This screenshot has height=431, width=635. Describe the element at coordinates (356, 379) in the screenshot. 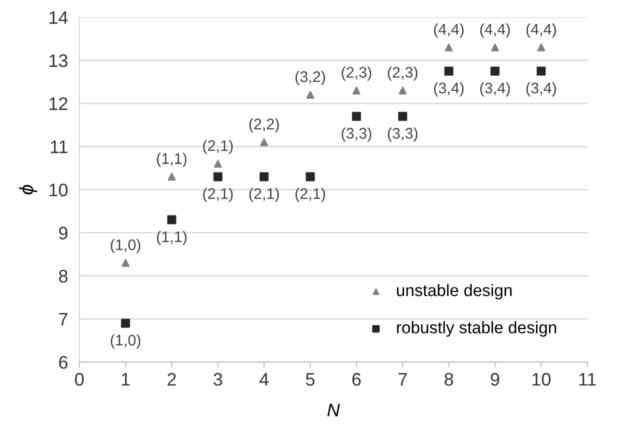

I see `x-tick-label: 6` at that location.